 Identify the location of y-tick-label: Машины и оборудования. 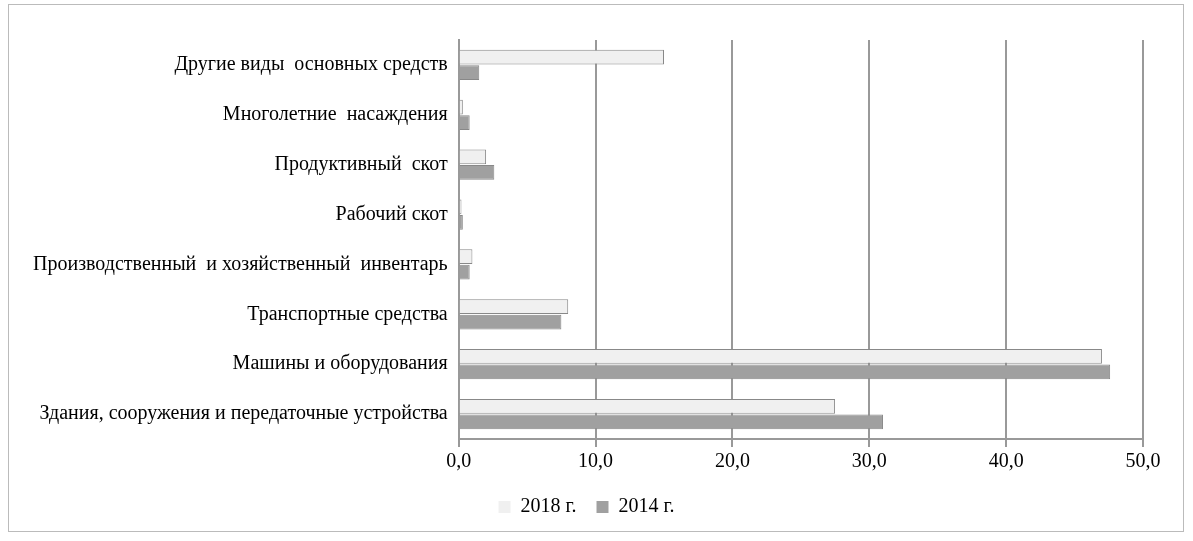
(340, 363).